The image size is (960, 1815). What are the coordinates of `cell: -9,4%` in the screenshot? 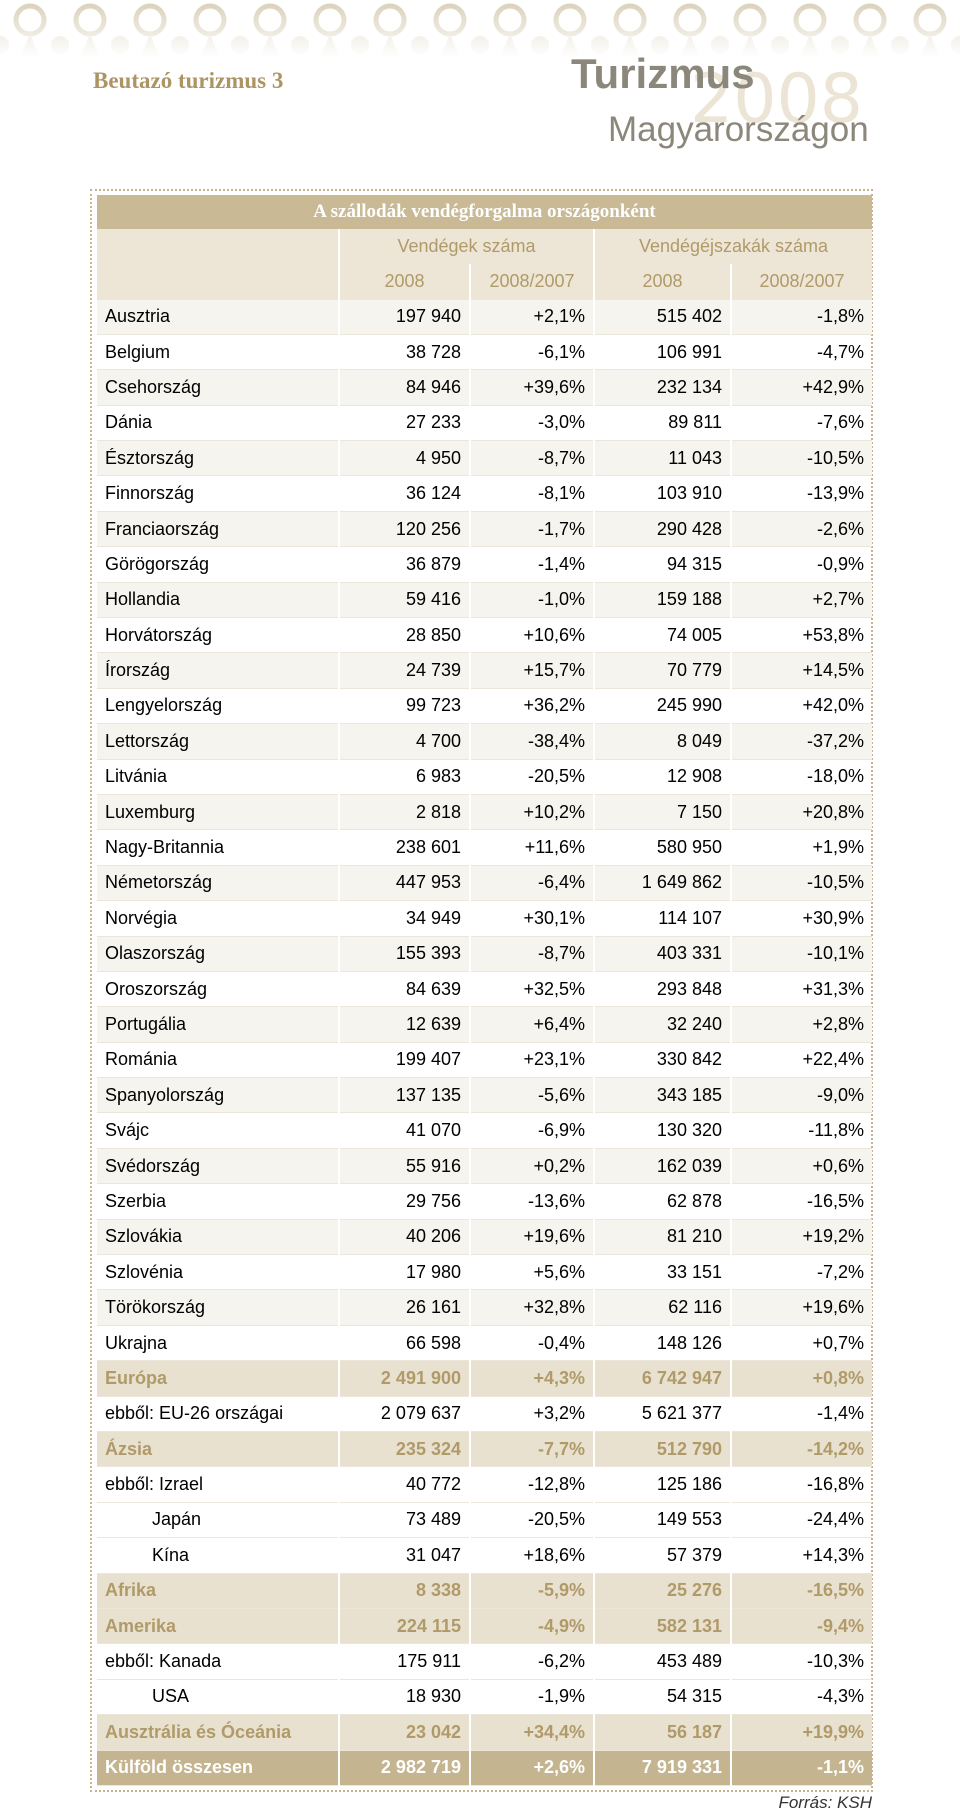 It's located at (801, 1626).